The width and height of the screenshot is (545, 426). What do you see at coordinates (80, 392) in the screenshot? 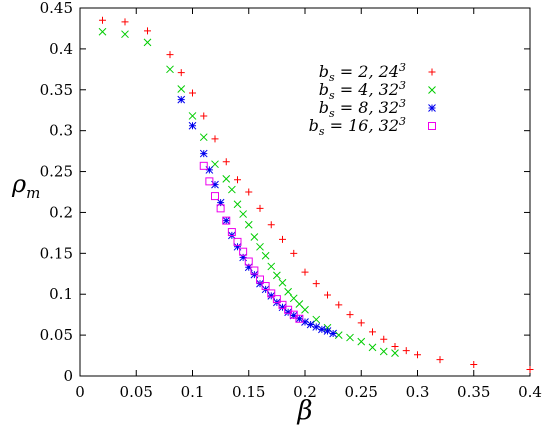
I see `x-tick-label: 0` at bounding box center [80, 392].